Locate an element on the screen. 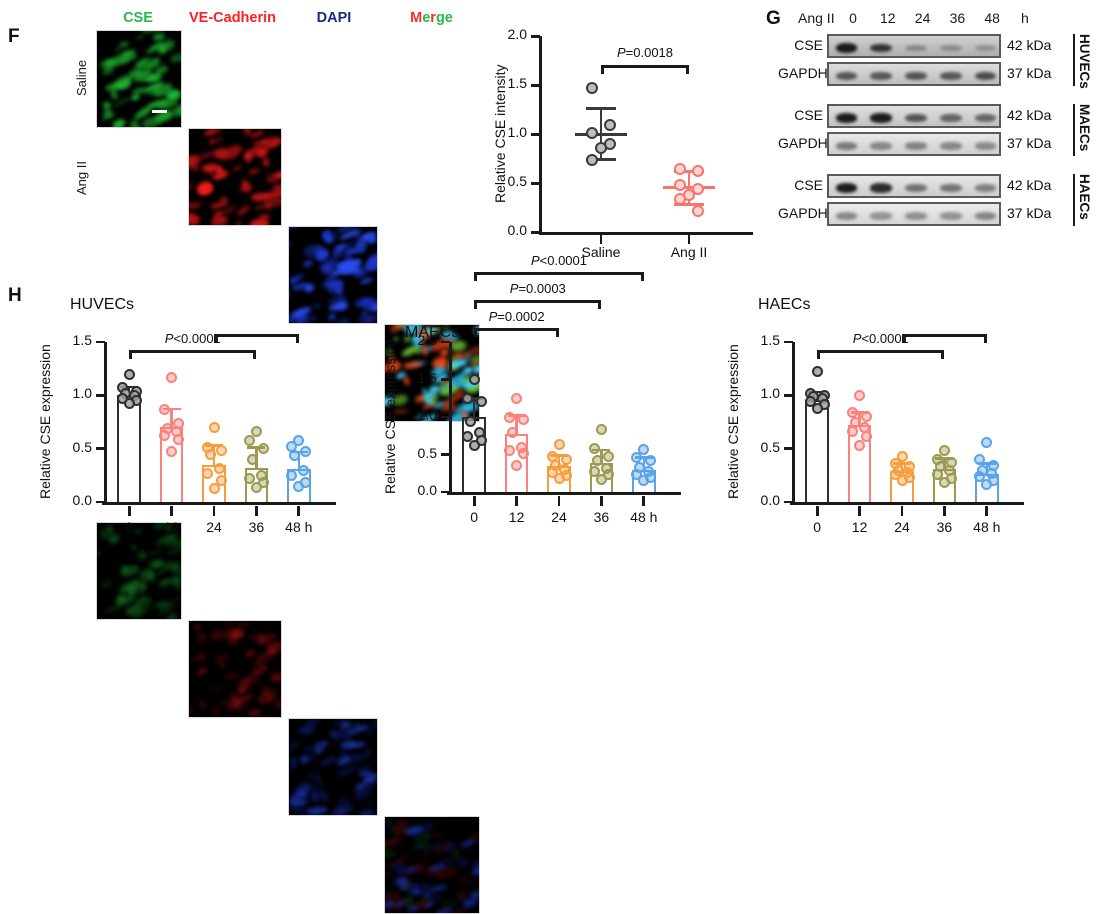 This screenshot has height=914, width=1105. panelf-row-label-saline: Saline is located at coordinates (81, 78).